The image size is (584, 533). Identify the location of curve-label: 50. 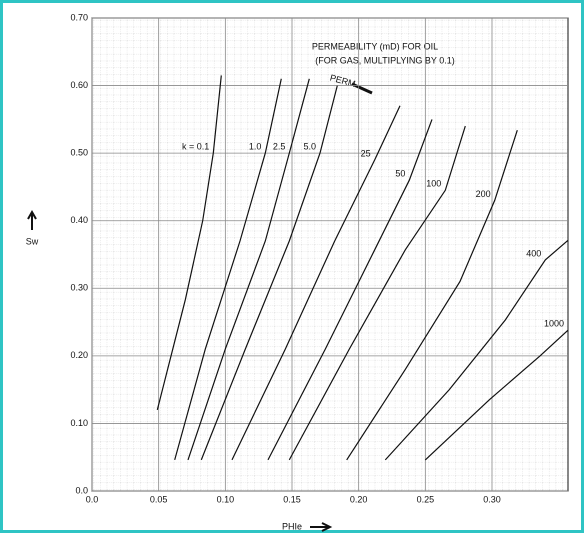
(400, 174).